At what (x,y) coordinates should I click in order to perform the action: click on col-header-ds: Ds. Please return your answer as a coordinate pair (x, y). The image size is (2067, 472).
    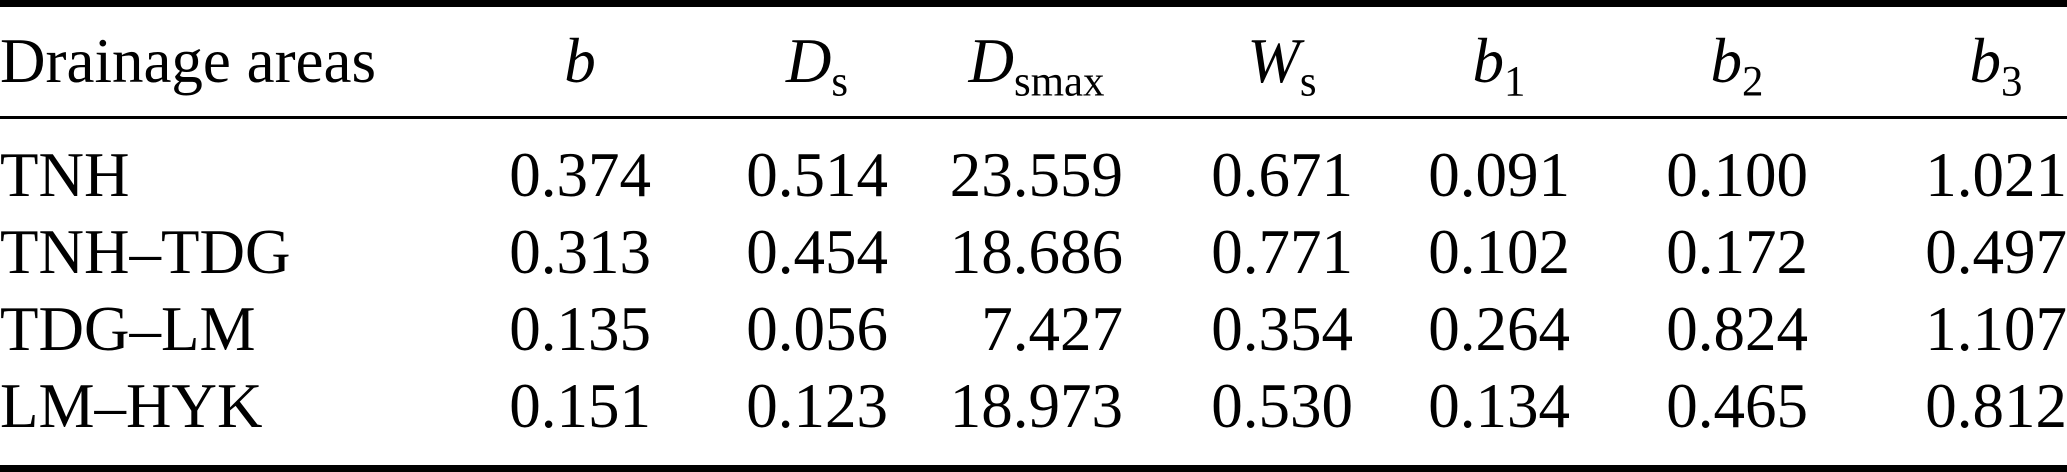
    Looking at the image, I should click on (769, 63).